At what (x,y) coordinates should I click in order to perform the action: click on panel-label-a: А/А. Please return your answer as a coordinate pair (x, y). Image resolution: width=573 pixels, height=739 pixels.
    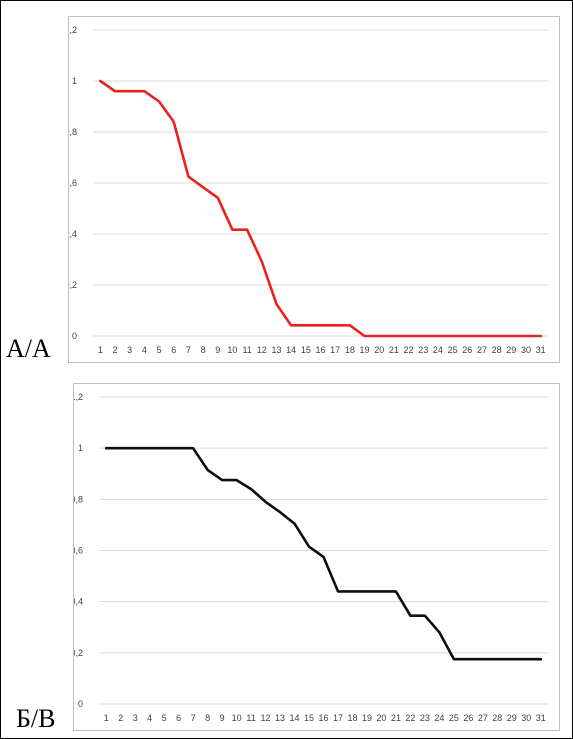
    Looking at the image, I should click on (28, 348).